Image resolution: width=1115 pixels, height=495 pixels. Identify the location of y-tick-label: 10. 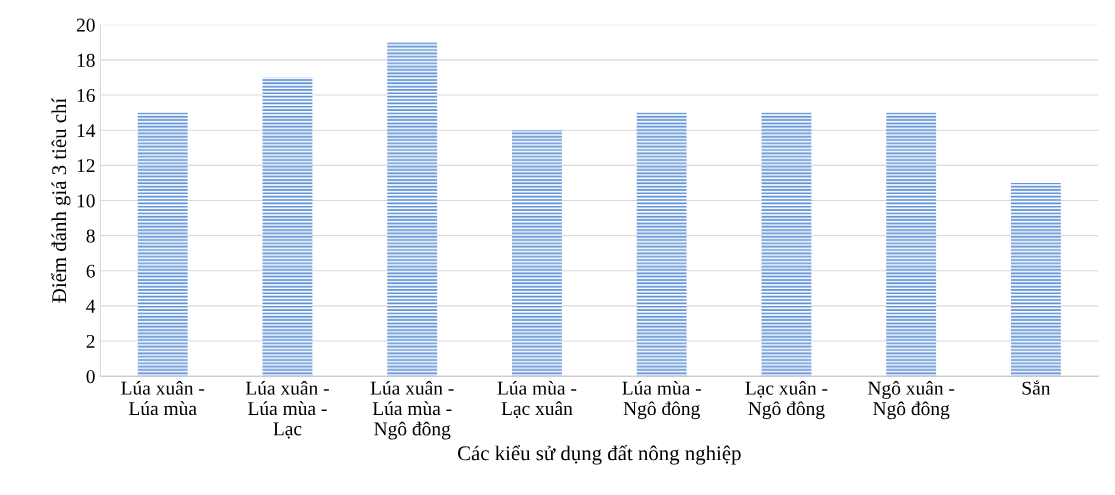
(86, 201).